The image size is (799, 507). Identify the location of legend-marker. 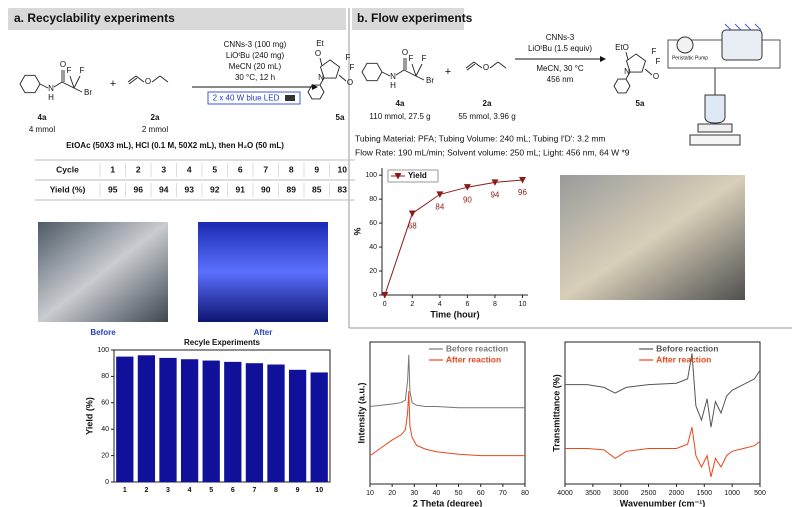
(398, 176).